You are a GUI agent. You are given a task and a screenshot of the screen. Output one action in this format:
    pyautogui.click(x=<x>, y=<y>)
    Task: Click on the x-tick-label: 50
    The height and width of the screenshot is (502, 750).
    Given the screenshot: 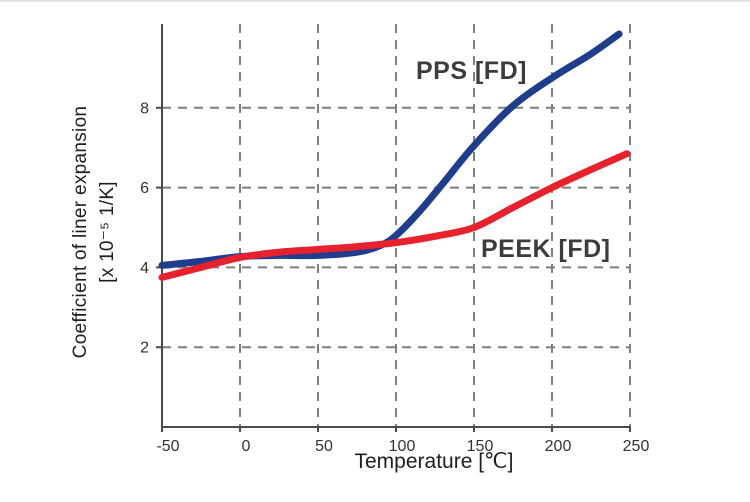 What is the action you would take?
    pyautogui.click(x=324, y=446)
    